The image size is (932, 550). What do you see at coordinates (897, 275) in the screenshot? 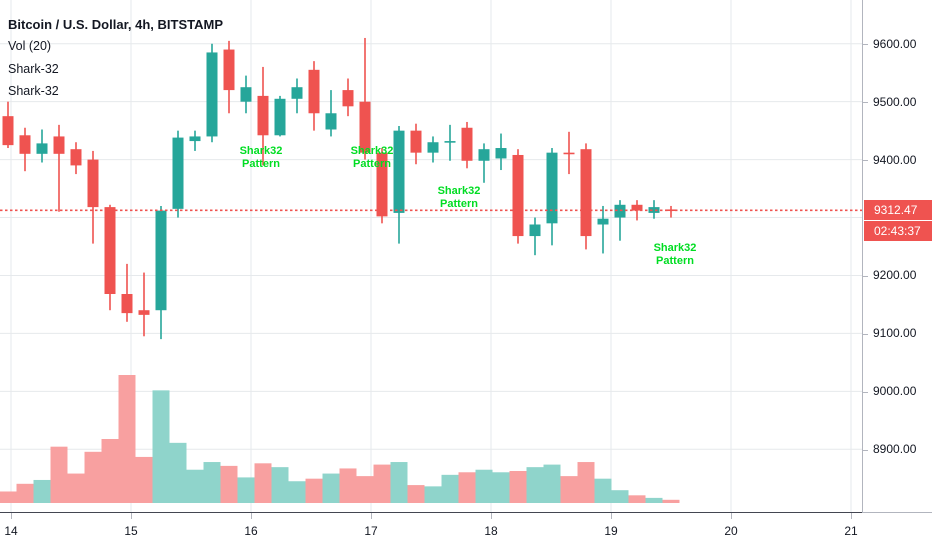
I see `price-axis-tick: 9200.00` at bounding box center [897, 275].